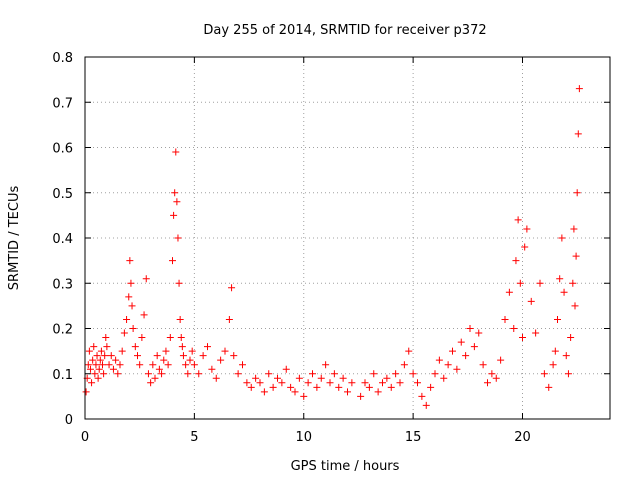 The width and height of the screenshot is (640, 480). Describe the element at coordinates (522, 437) in the screenshot. I see `x-tick-label: 20` at that location.